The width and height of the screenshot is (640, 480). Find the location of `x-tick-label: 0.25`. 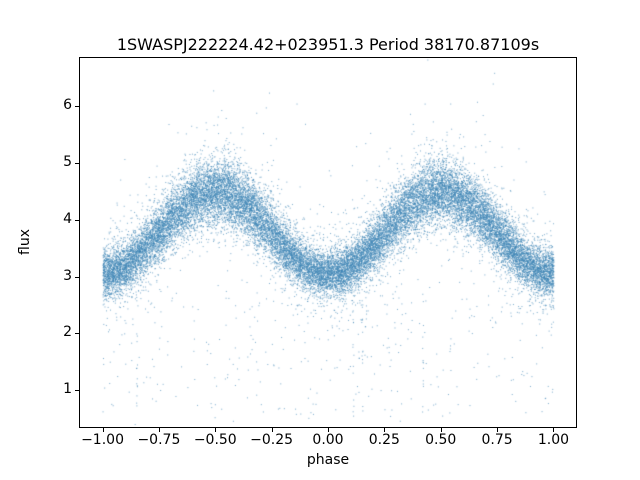

x-tick-label: 0.25 is located at coordinates (384, 440).